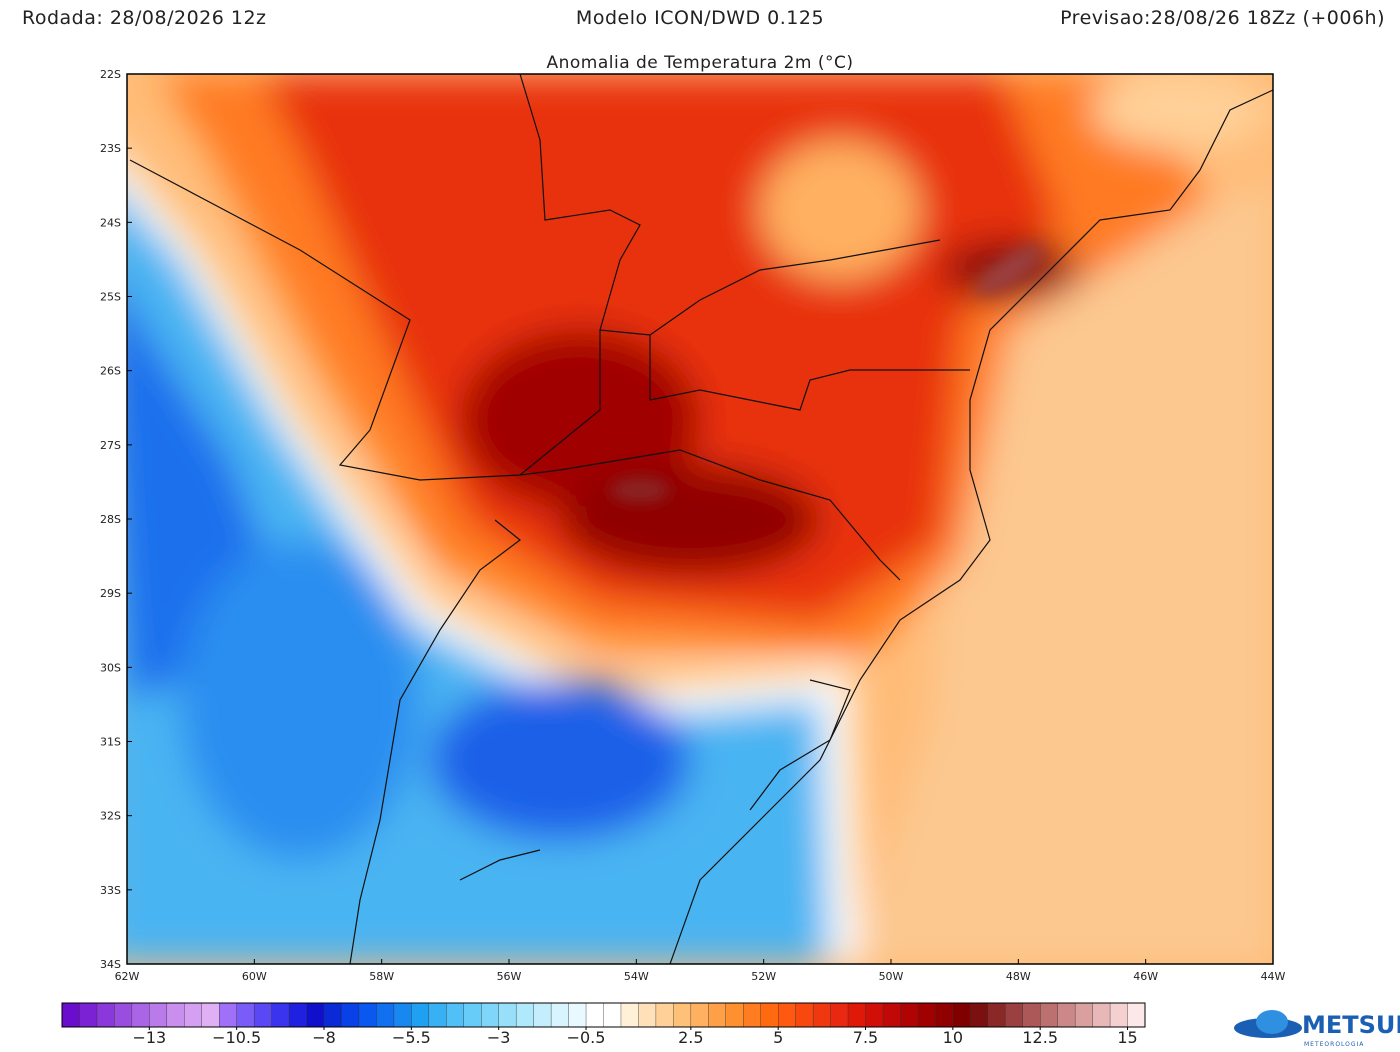 The width and height of the screenshot is (1400, 1052). Describe the element at coordinates (1145, 976) in the screenshot. I see `lon-label: 46W` at that location.